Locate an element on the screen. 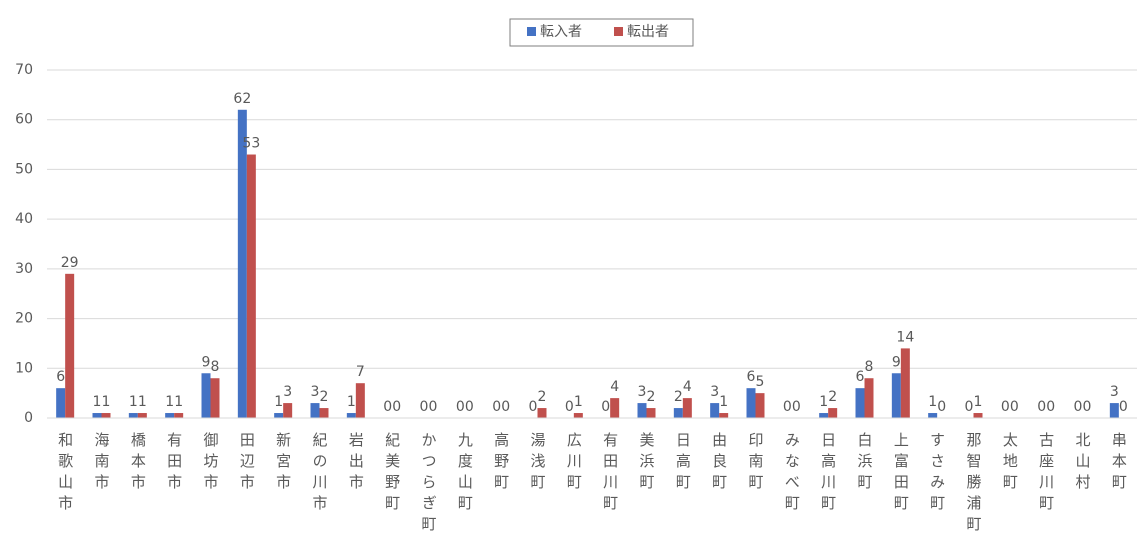 The height and width of the screenshot is (535, 1139). data-label: 53 is located at coordinates (251, 144).